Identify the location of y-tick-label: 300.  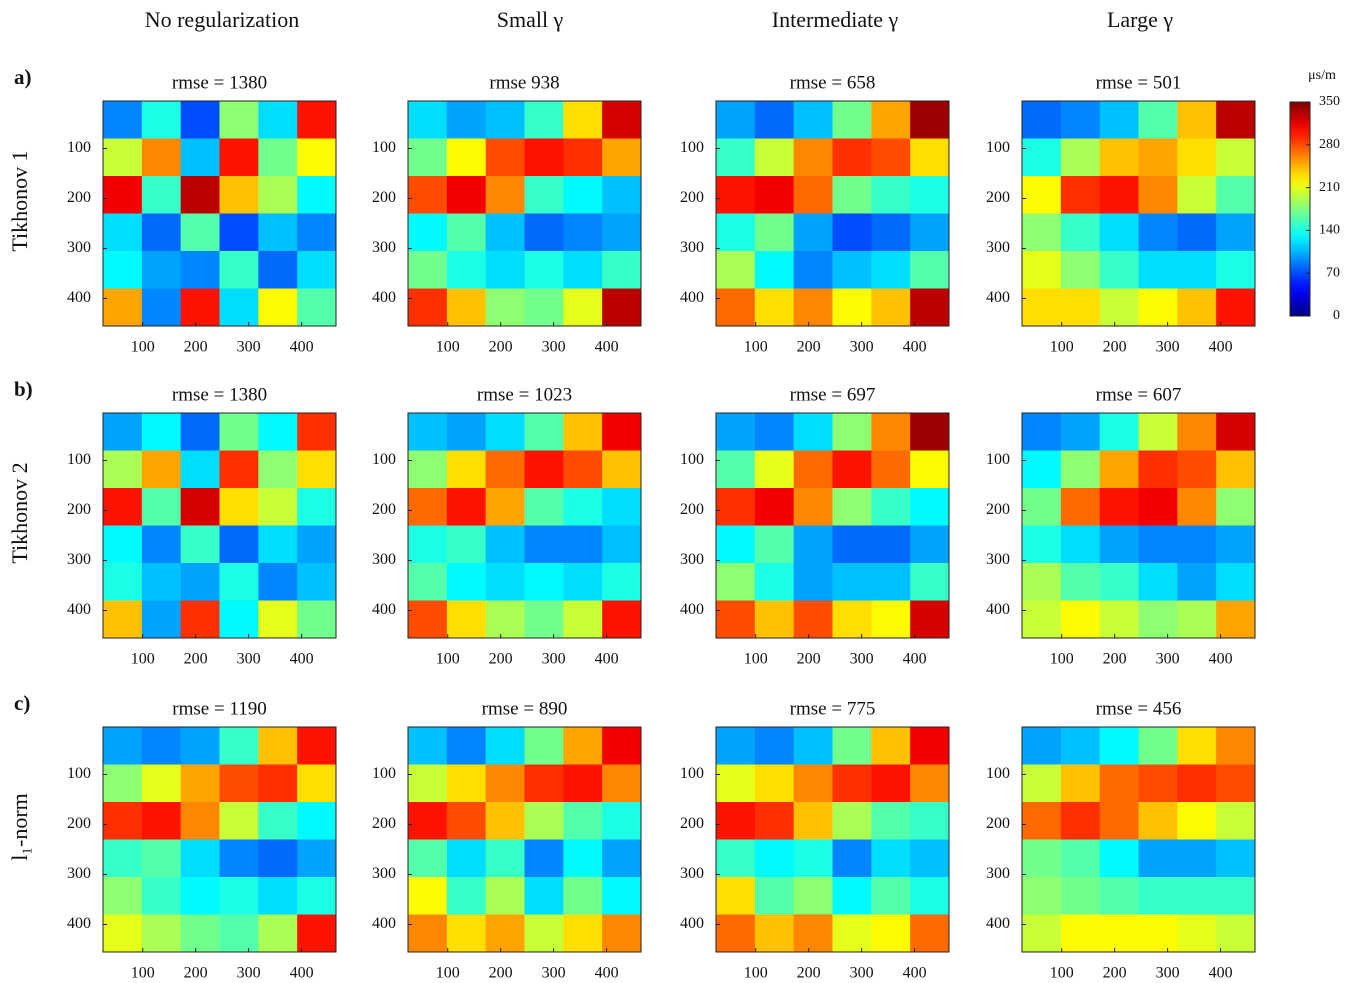
(79, 873).